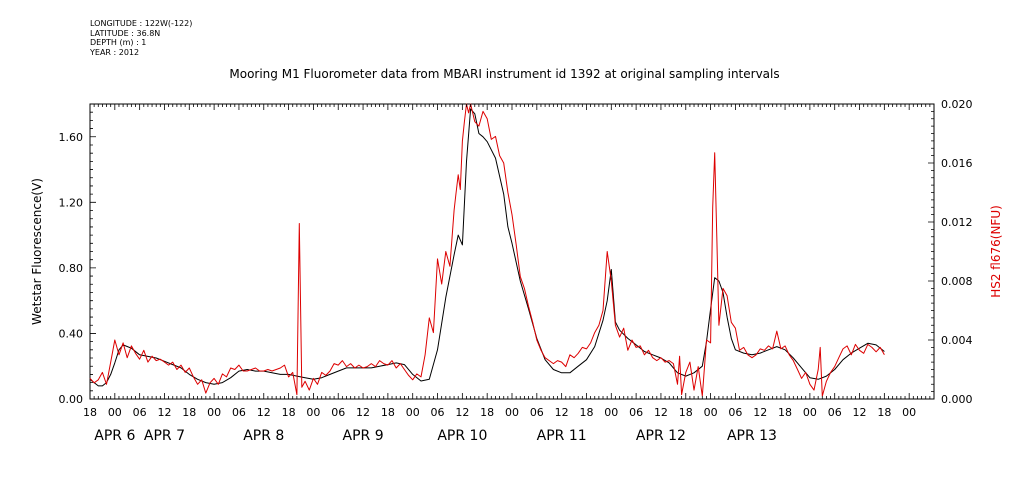 This screenshot has width=1009, height=504. Describe the element at coordinates (957, 340) in the screenshot. I see `right-tick-label: 0.004` at that location.